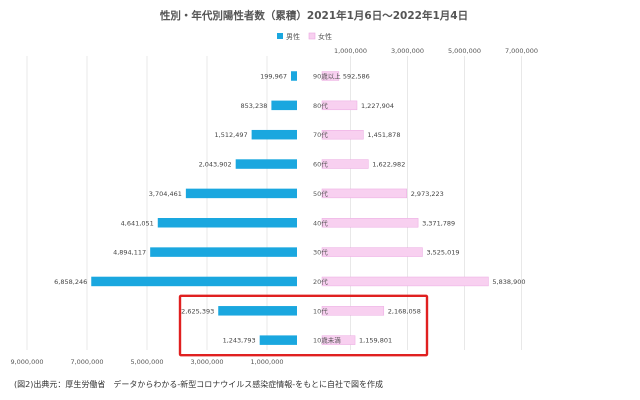 This screenshot has width=640, height=400. What do you see at coordinates (146, 362) in the screenshot?
I see `male-axis-tick-label: 5,000,000` at bounding box center [146, 362].